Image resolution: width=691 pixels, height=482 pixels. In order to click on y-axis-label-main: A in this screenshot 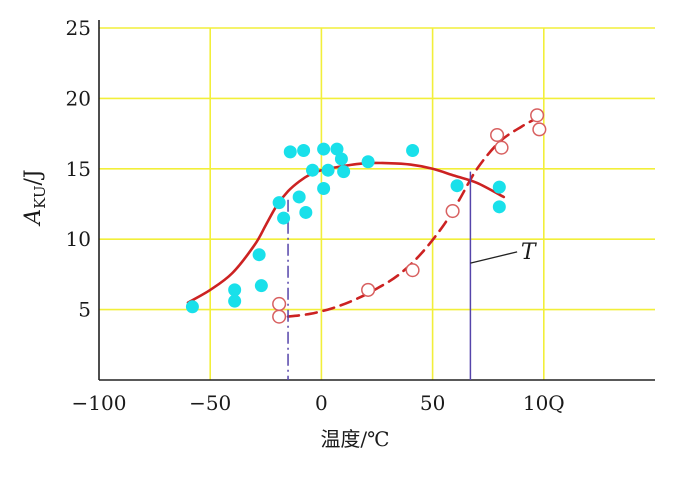, I will do `click(33, 218)`.